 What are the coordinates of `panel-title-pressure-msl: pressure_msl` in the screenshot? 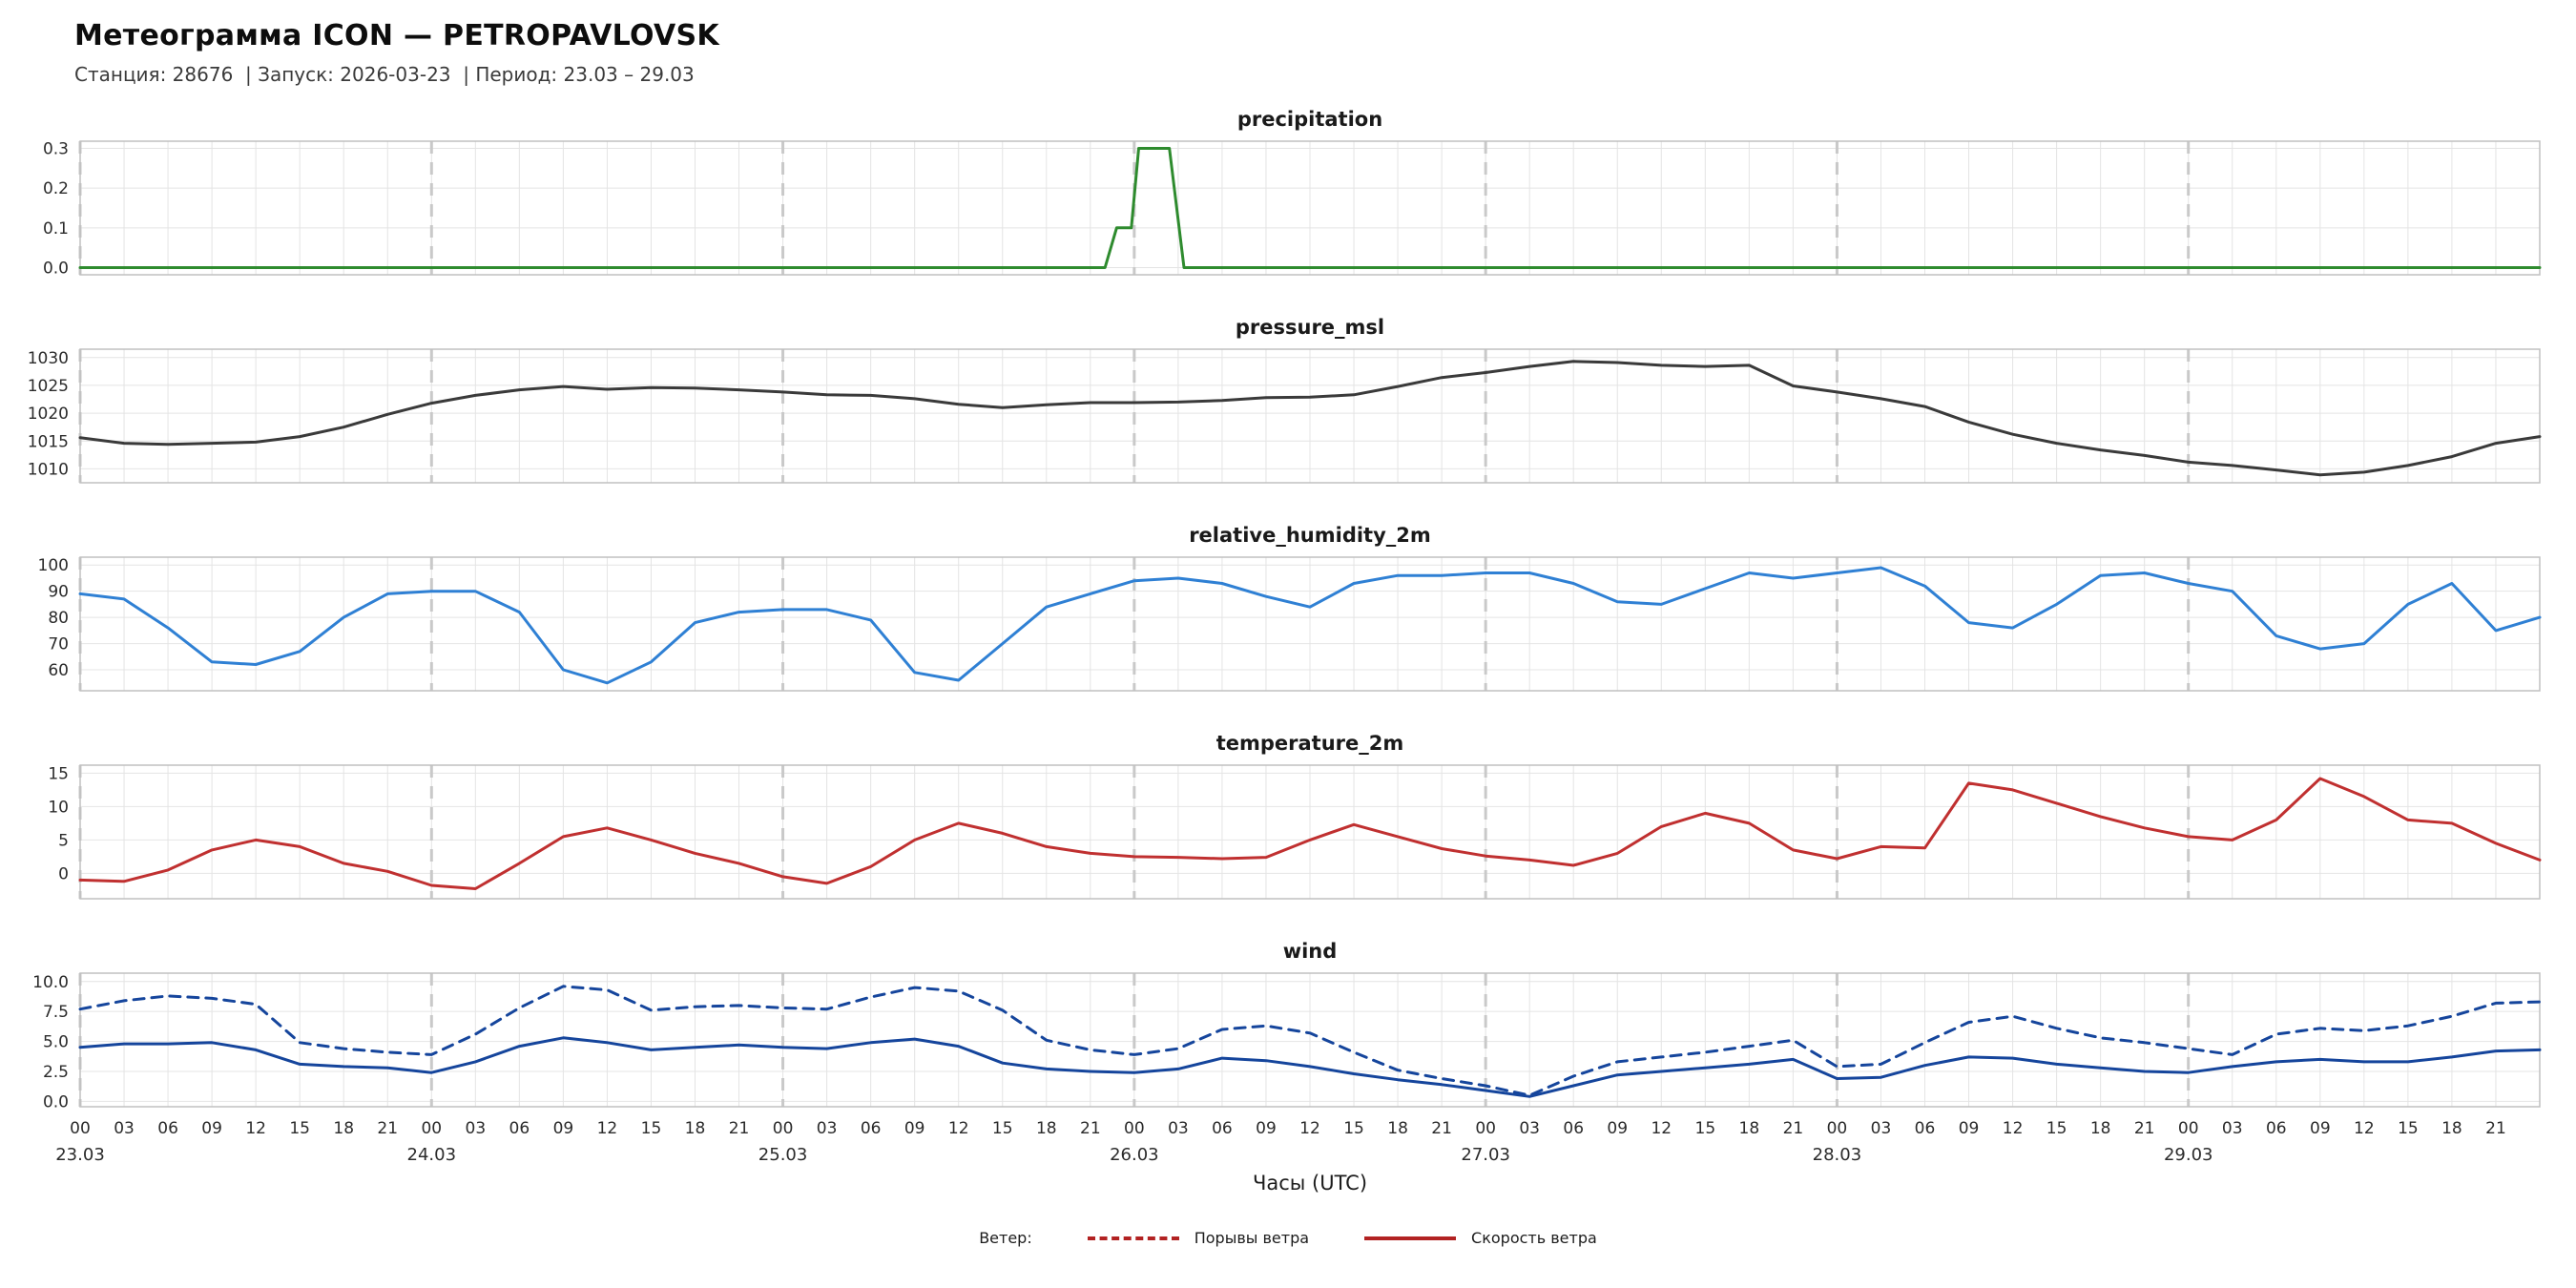 It's located at (1310, 327).